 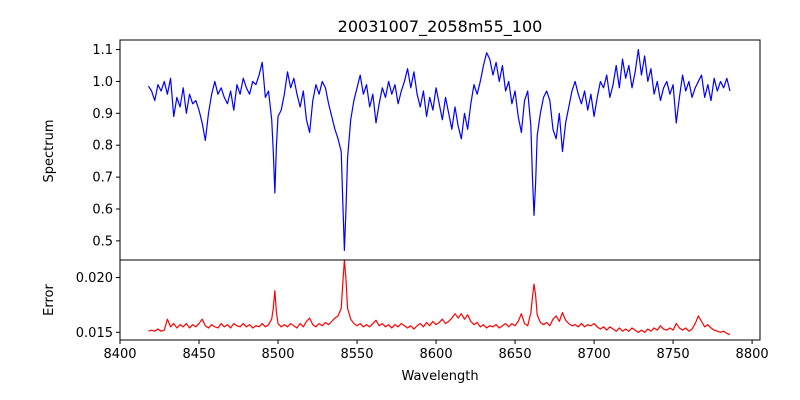 What do you see at coordinates (515, 354) in the screenshot?
I see `x-tick-label: 8650` at bounding box center [515, 354].